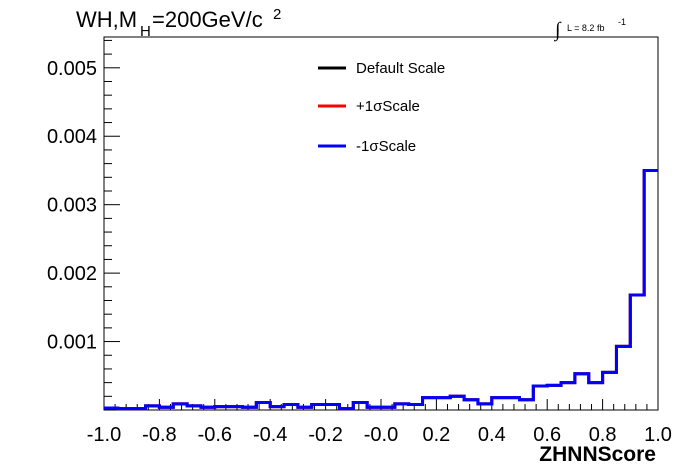  Describe the element at coordinates (72, 343) in the screenshot. I see `y-tick-label: 0.001` at that location.